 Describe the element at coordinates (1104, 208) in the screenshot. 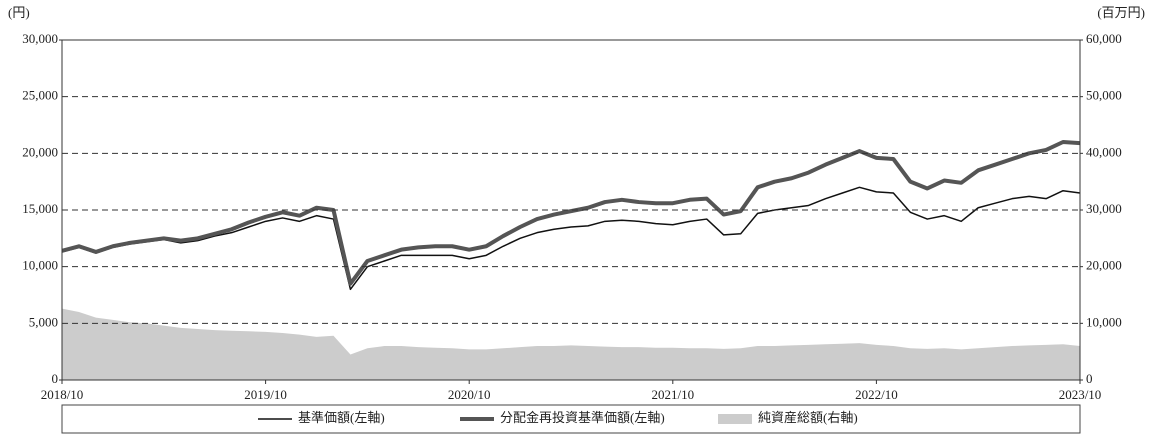

I see `y2-tick-label: 30,000` at that location.